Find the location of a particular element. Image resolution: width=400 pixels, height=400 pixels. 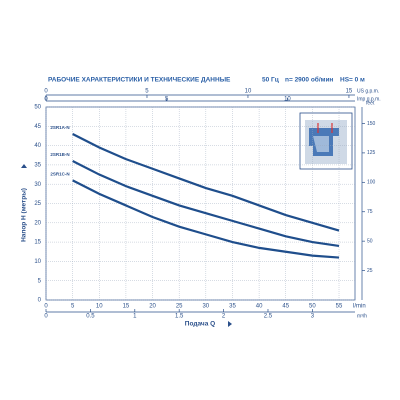

y-tick-label: 25 is located at coordinates (37, 204).